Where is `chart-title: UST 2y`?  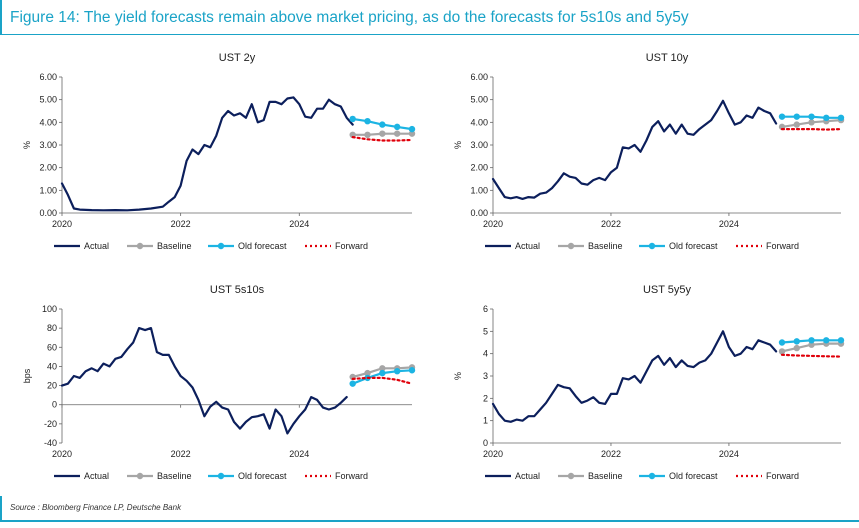
chart-title: UST 2y is located at coordinates (237, 58).